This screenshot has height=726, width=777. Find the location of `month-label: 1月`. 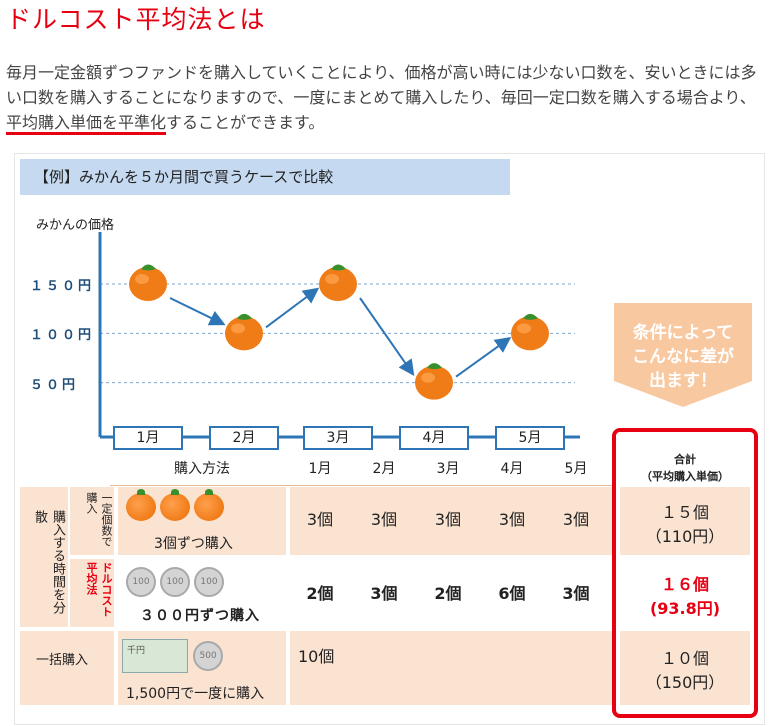

month-label: 1月 is located at coordinates (148, 438).